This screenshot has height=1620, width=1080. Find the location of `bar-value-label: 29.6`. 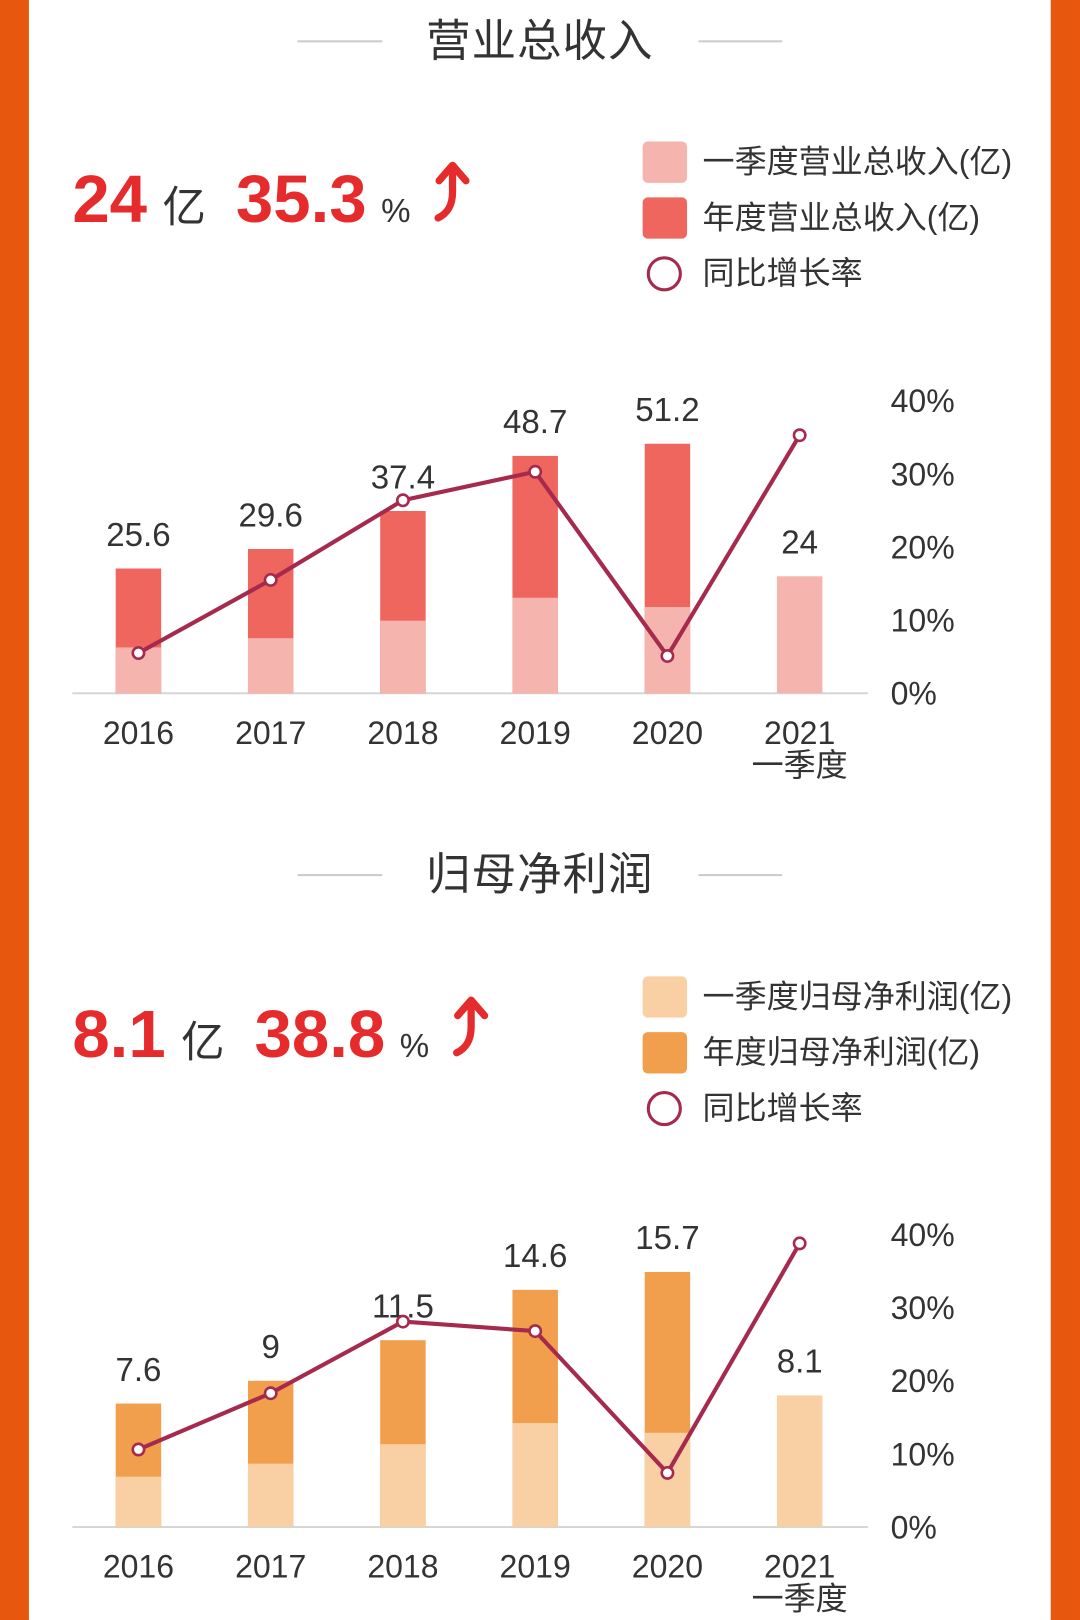

bar-value-label: 29.6 is located at coordinates (271, 515).